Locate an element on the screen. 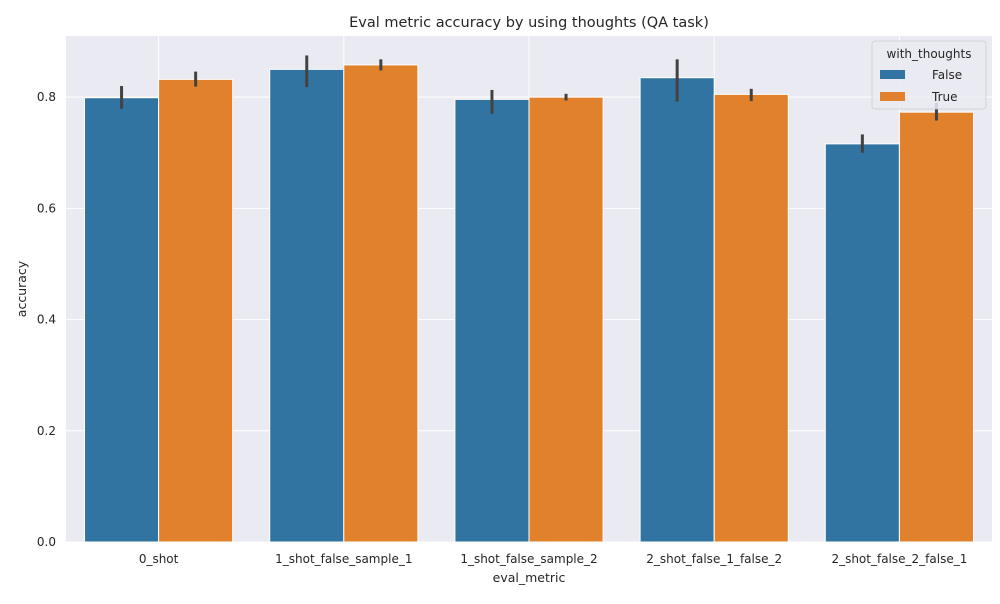 This screenshot has height=604, width=1000. error-bars is located at coordinates (529, 104).